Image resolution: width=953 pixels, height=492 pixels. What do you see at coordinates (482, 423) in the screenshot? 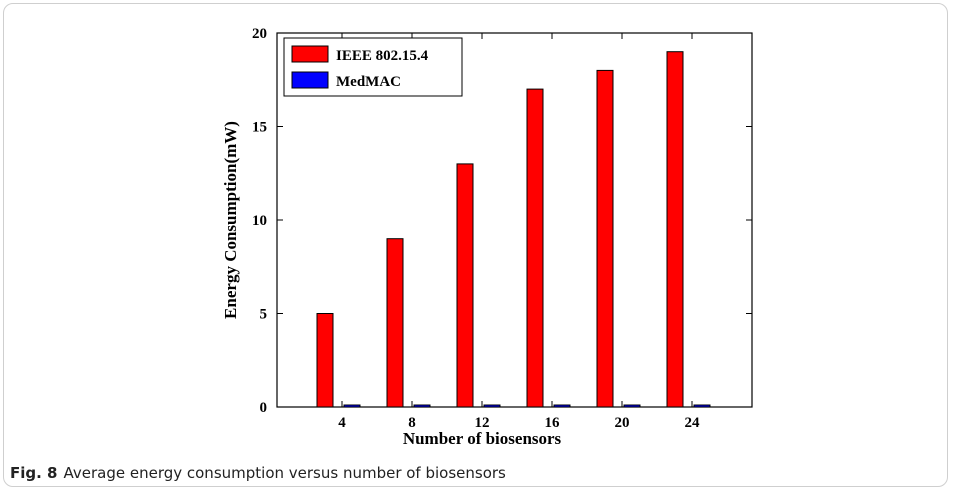
I see `x-tick-label: 12` at bounding box center [482, 423].